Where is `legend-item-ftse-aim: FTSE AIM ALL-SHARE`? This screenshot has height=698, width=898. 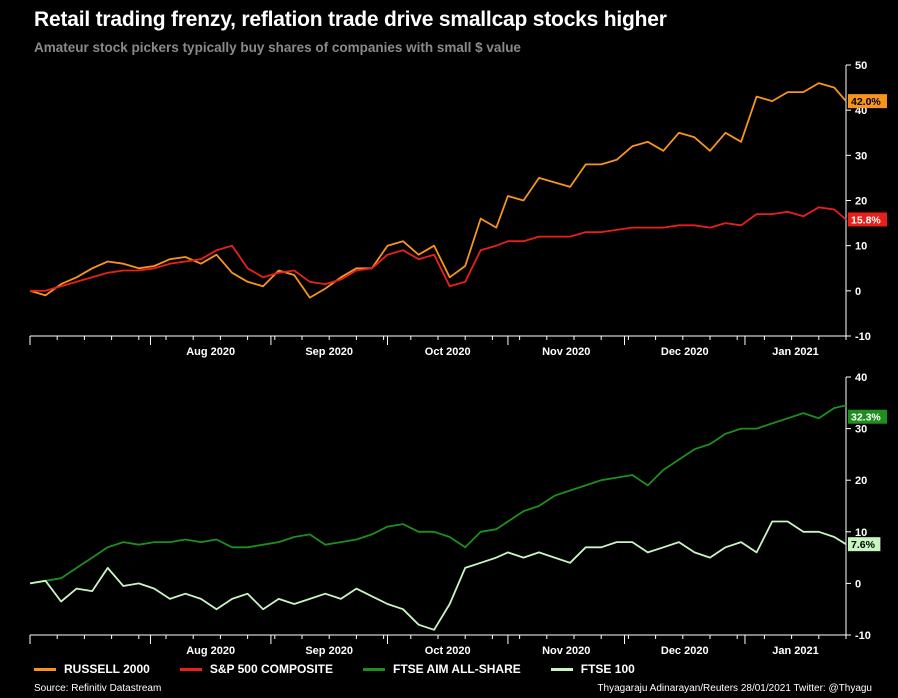
legend-item-ftse-aim: FTSE AIM ALL-SHARE is located at coordinates (441, 669).